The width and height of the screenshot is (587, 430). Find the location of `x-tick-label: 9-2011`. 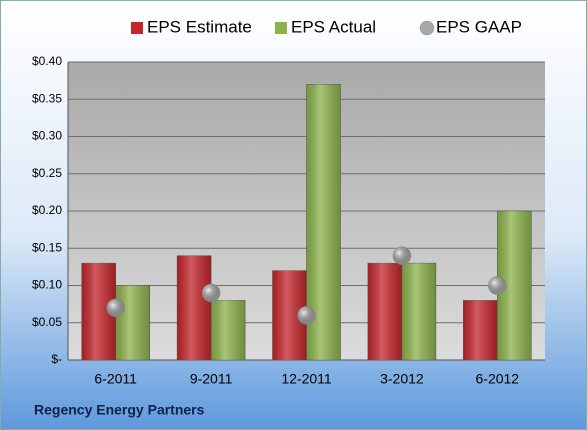

x-tick-label: 9-2011 is located at coordinates (211, 379).